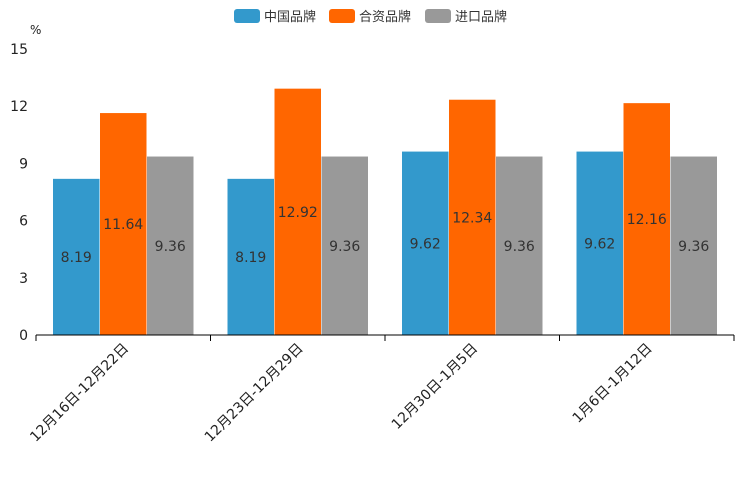 The width and height of the screenshot is (744, 496). I want to click on data-label: 12.34, so click(472, 218).